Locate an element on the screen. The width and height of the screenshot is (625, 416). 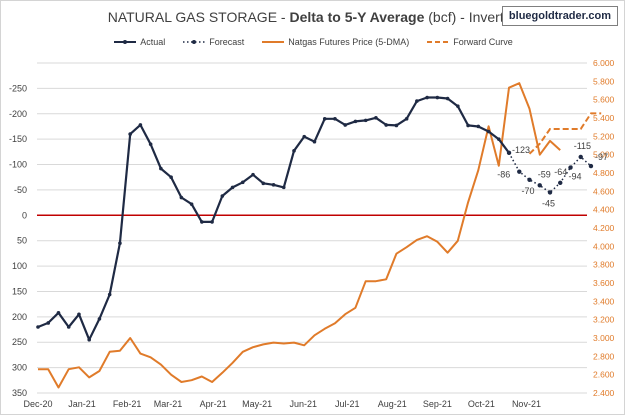
left-tick-10: 250 is located at coordinates (19, 342).